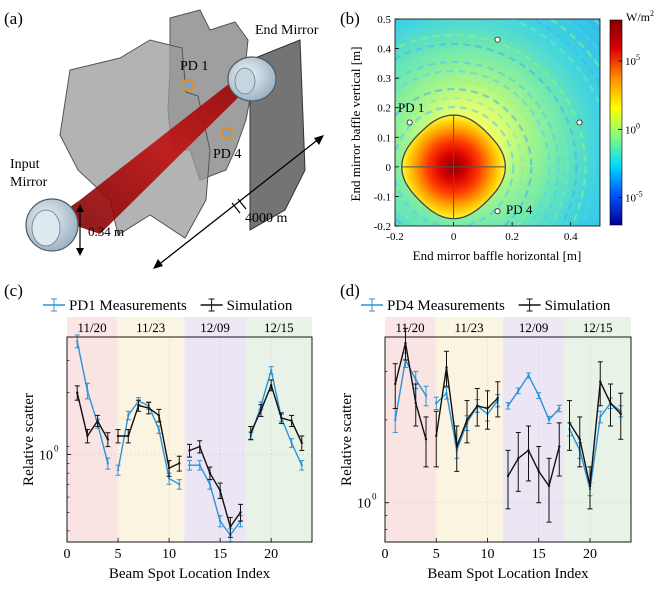 This screenshot has height=593, width=660. Describe the element at coordinates (384, 79) in the screenshot. I see `heatmap-ytick-label: 0.3` at that location.